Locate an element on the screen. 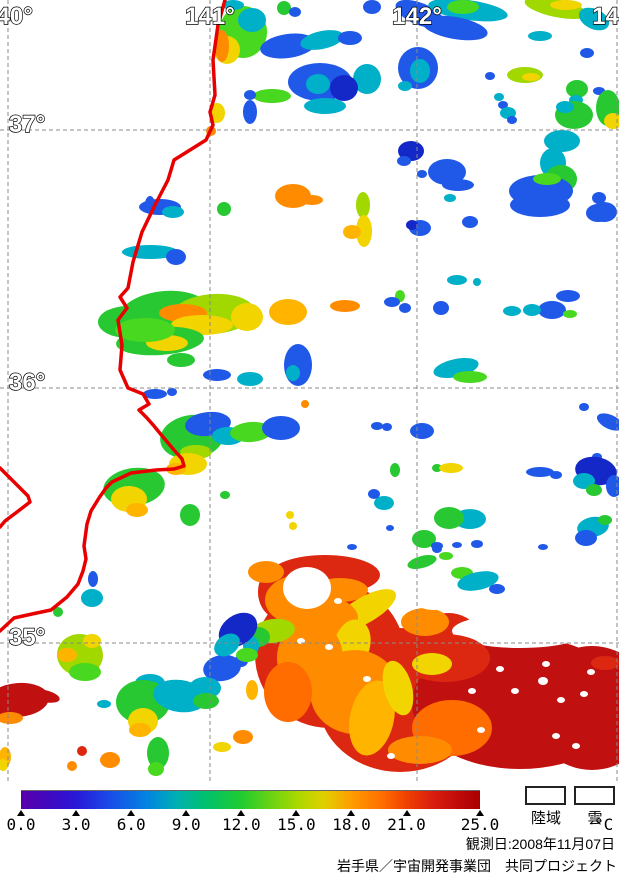 The height and width of the screenshot is (881, 619). longitude-label: 143° is located at coordinates (605, 16).